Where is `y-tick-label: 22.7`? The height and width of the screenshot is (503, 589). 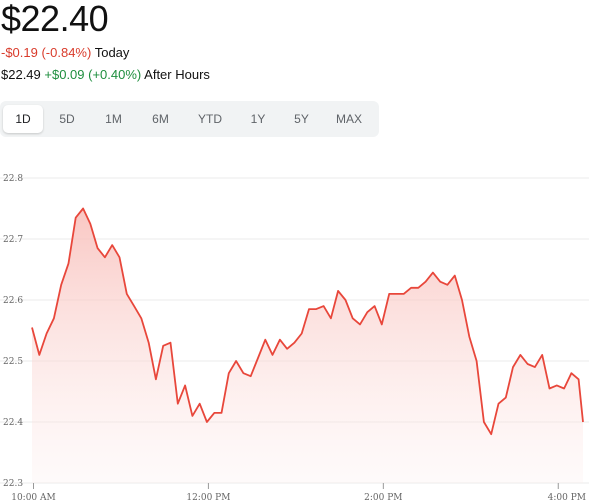
y-tick-label: 22.7 is located at coordinates (13, 240).